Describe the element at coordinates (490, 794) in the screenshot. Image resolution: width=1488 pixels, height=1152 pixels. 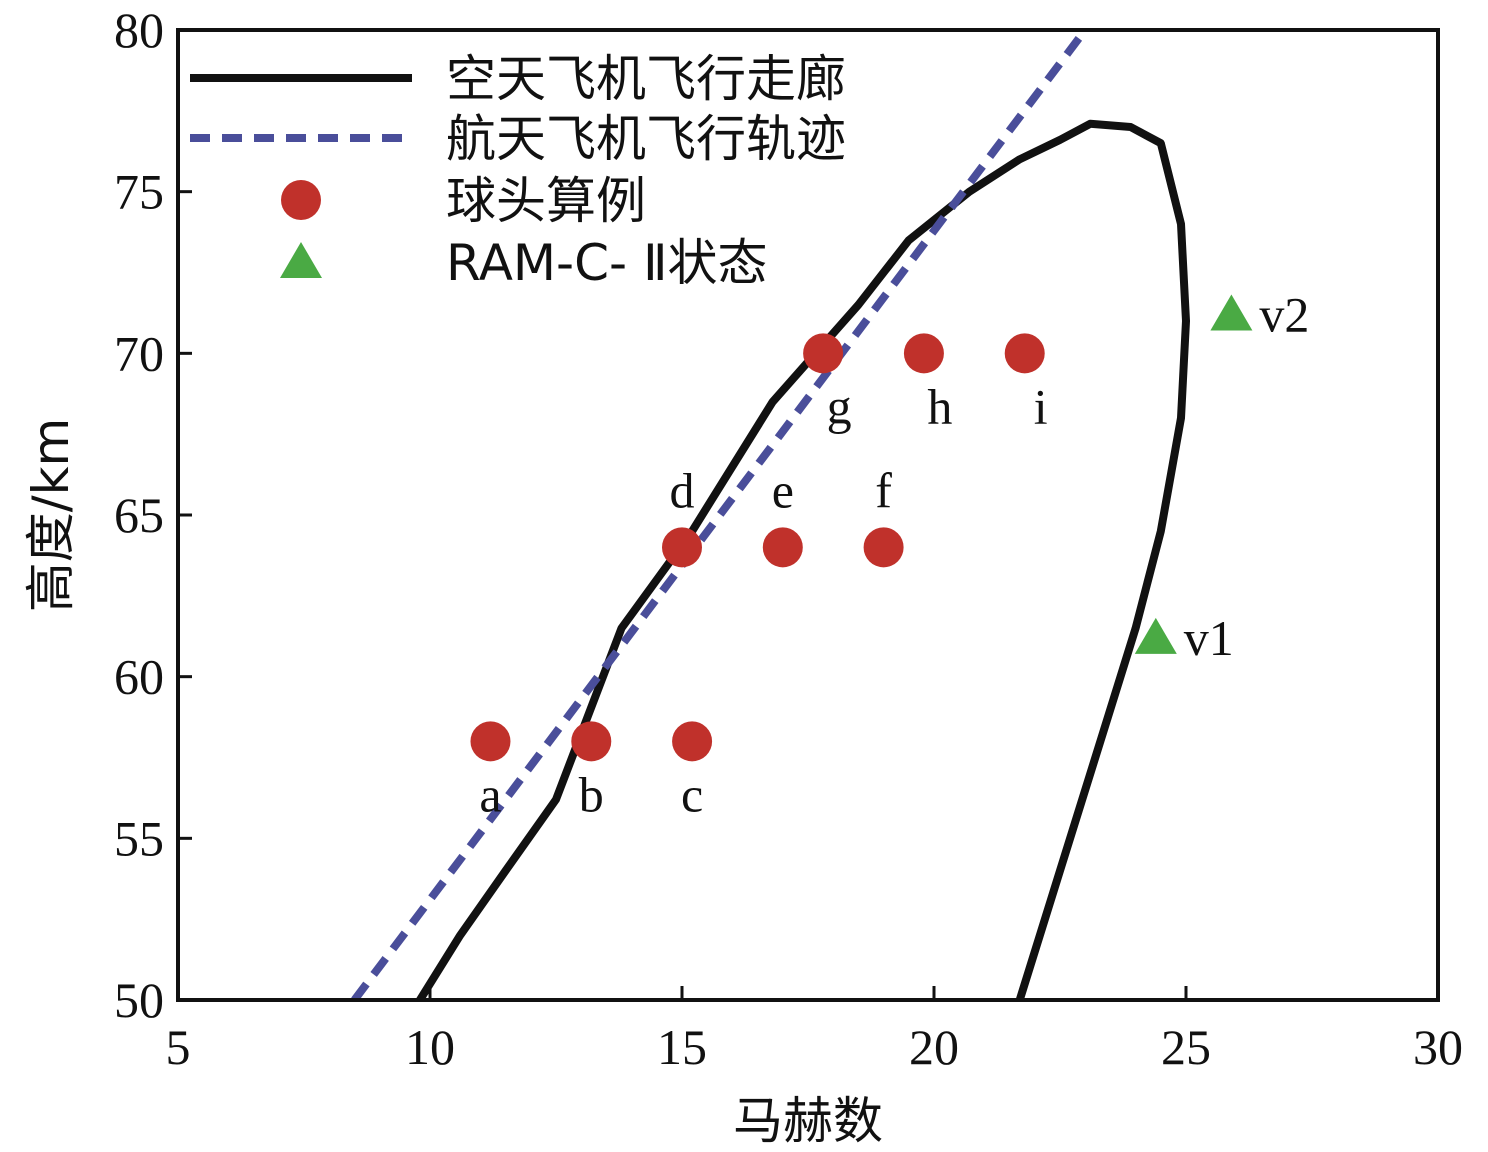
I see `point-label-a: a` at that location.